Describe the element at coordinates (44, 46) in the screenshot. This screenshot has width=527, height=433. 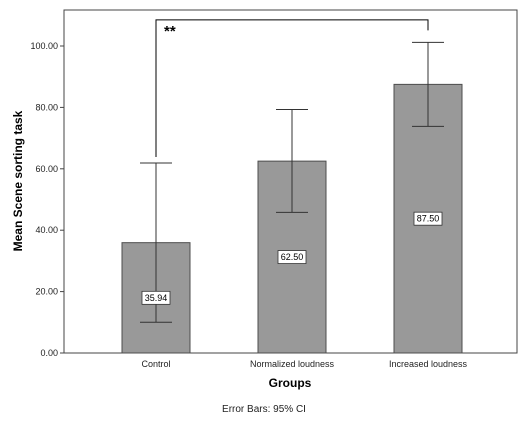
I see `y-tick-label: 100.00` at that location.